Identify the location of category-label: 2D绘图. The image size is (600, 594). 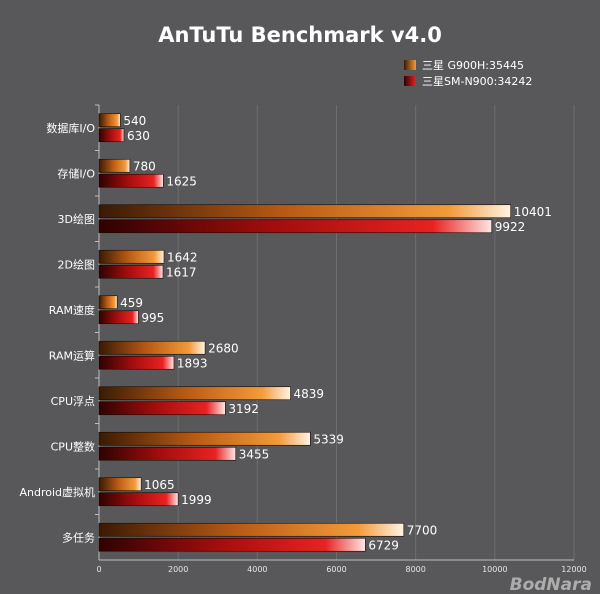
(76, 264).